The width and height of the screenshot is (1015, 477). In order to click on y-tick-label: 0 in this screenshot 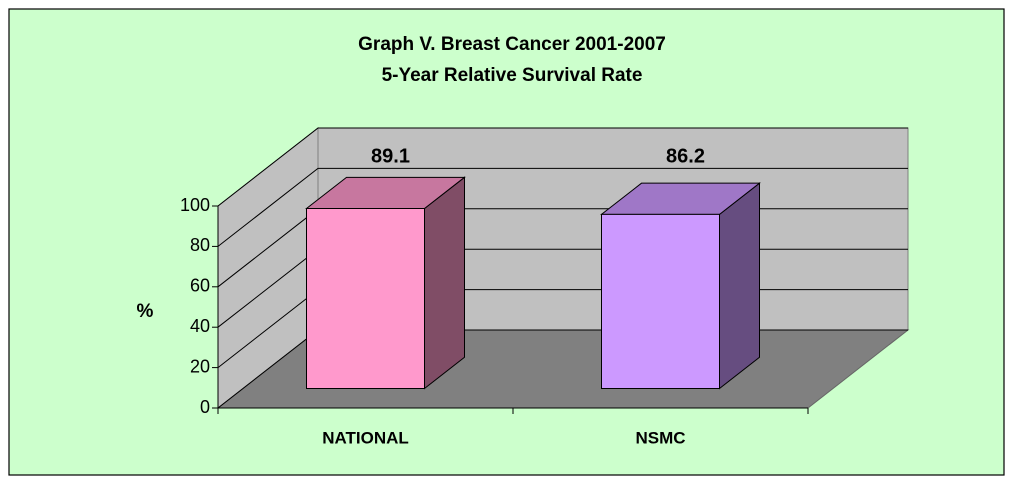, I will do `click(205, 407)`.